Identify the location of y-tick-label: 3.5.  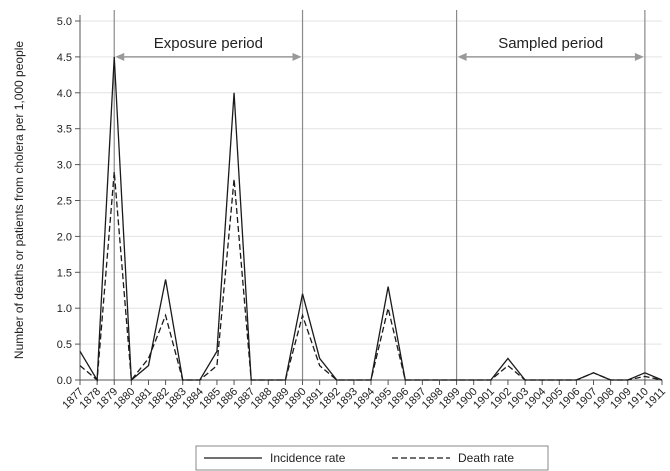
(64, 130).